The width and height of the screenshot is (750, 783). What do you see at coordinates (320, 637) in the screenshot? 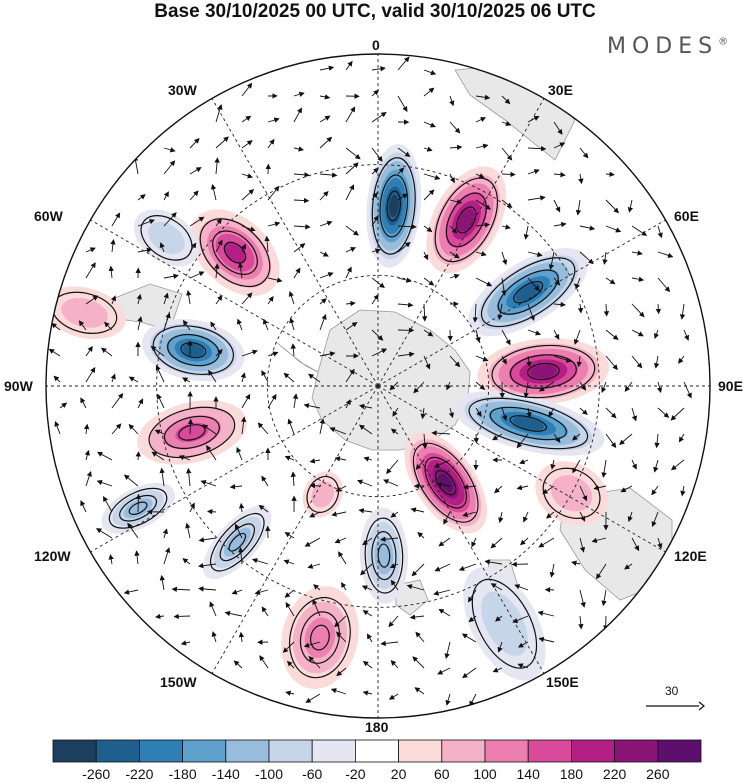
I see `anomaly-pink-160w` at bounding box center [320, 637].